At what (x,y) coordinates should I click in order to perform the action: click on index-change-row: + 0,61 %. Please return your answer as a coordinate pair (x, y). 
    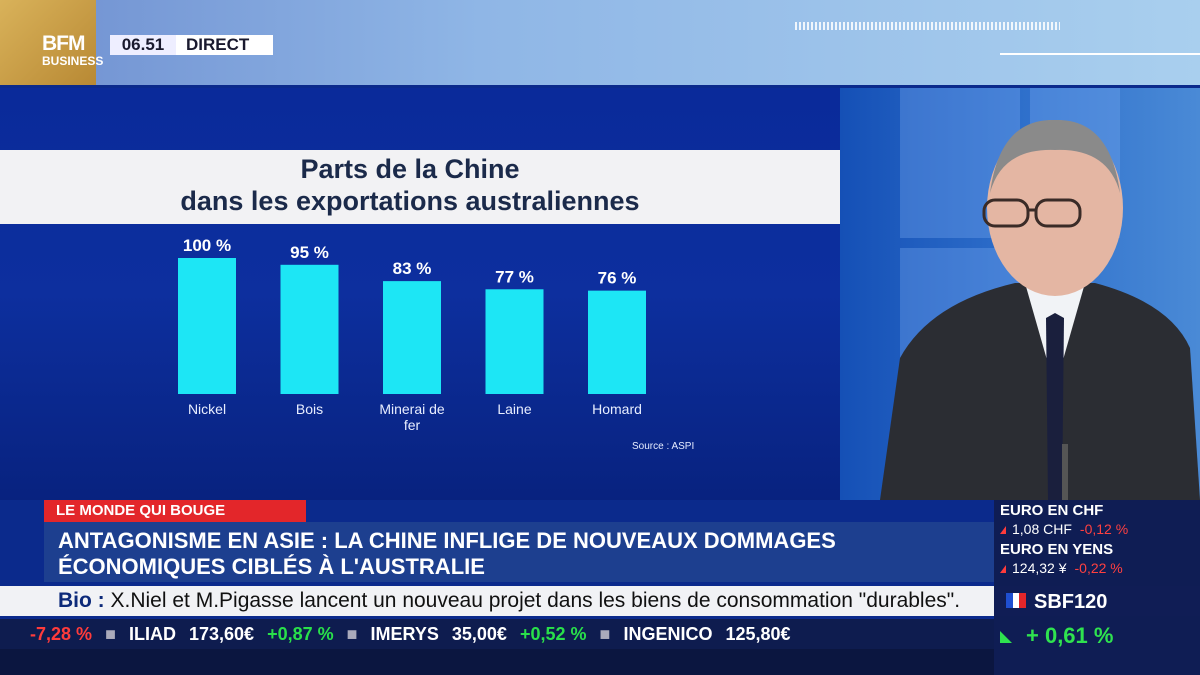
    Looking at the image, I should click on (1100, 638).